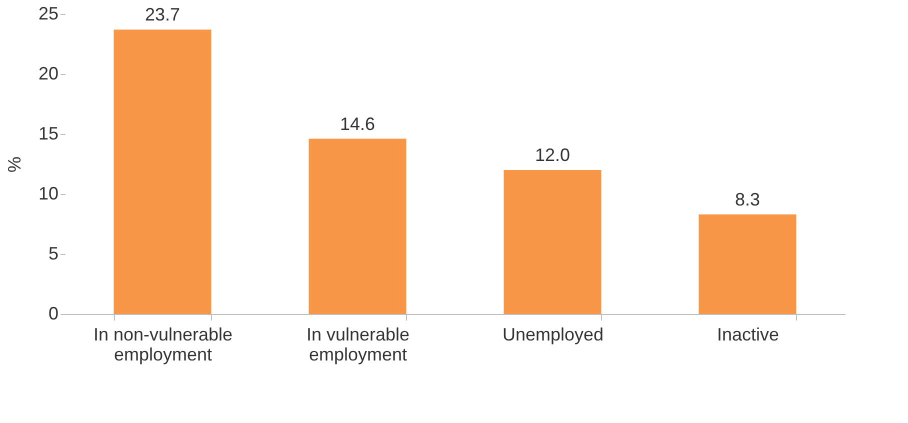 This screenshot has width=908, height=423. I want to click on y-axis-title: %, so click(14, 164).